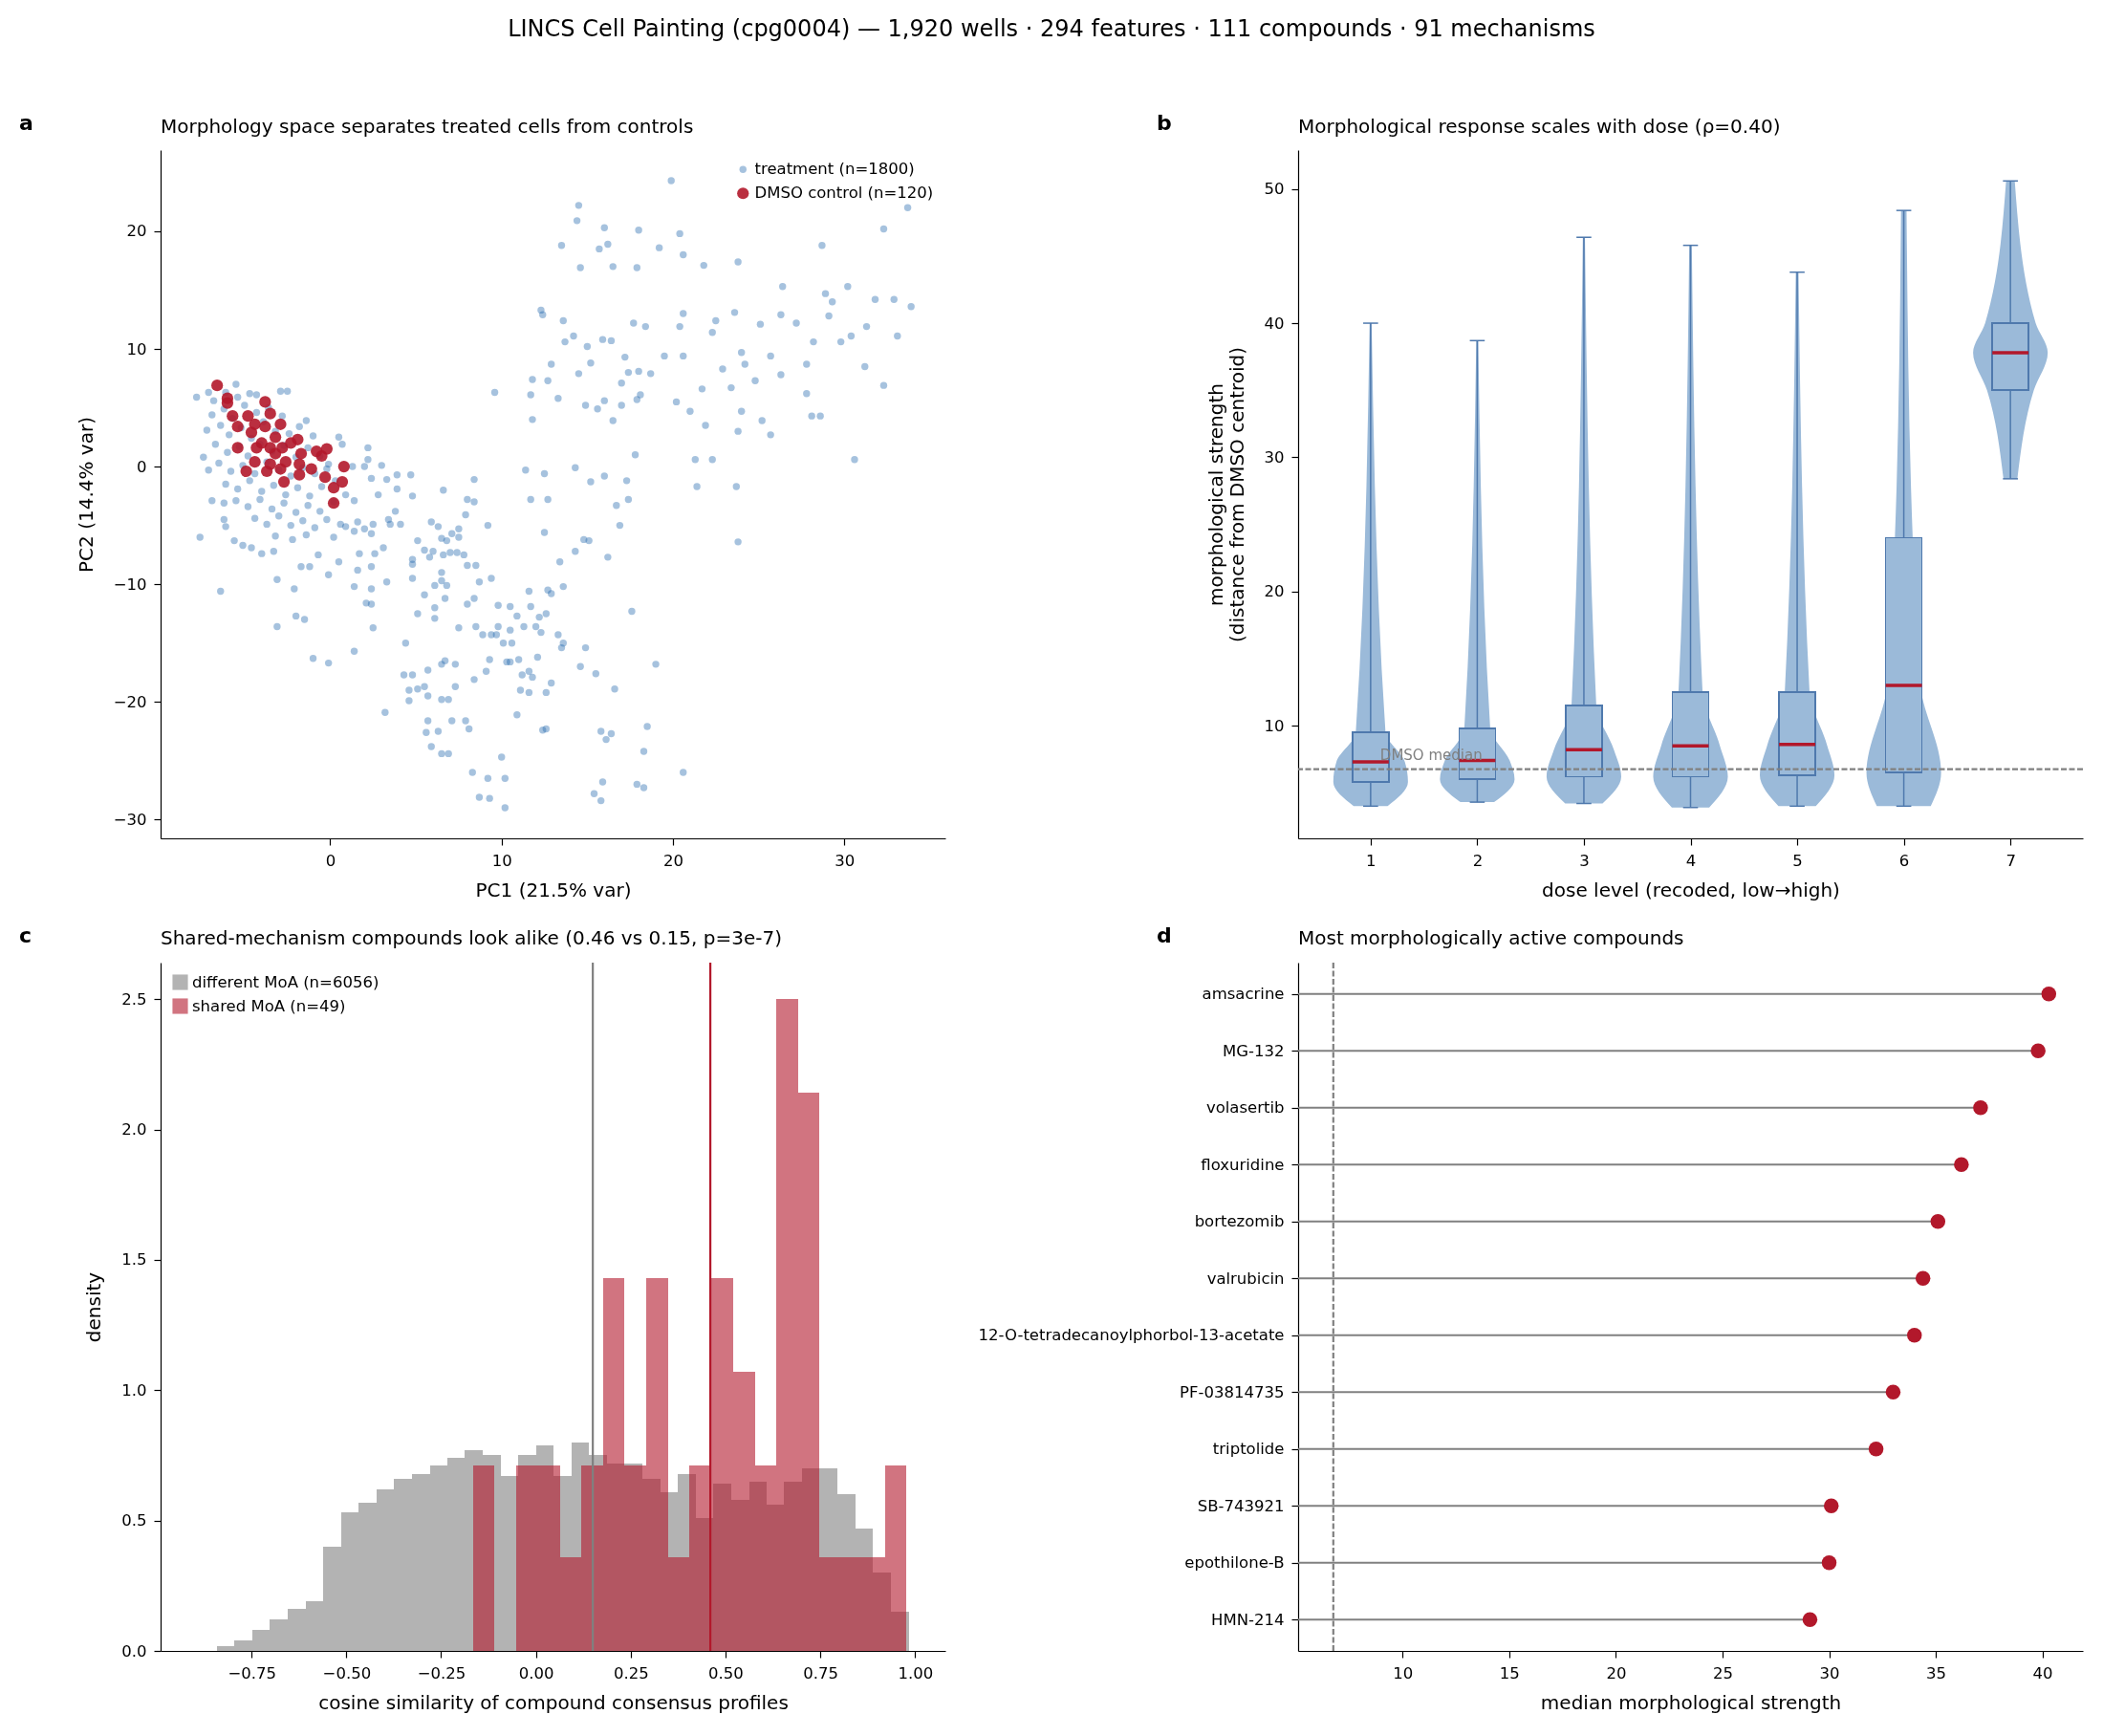  What do you see at coordinates (427, 126) in the screenshot?
I see `chart-title: Morphology space separates treated cells from controls` at bounding box center [427, 126].